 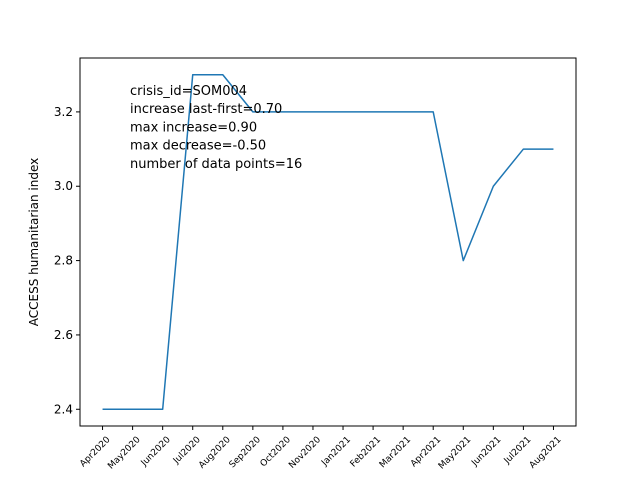 I want to click on annotation-line: max decrease=-0.50, so click(x=198, y=146).